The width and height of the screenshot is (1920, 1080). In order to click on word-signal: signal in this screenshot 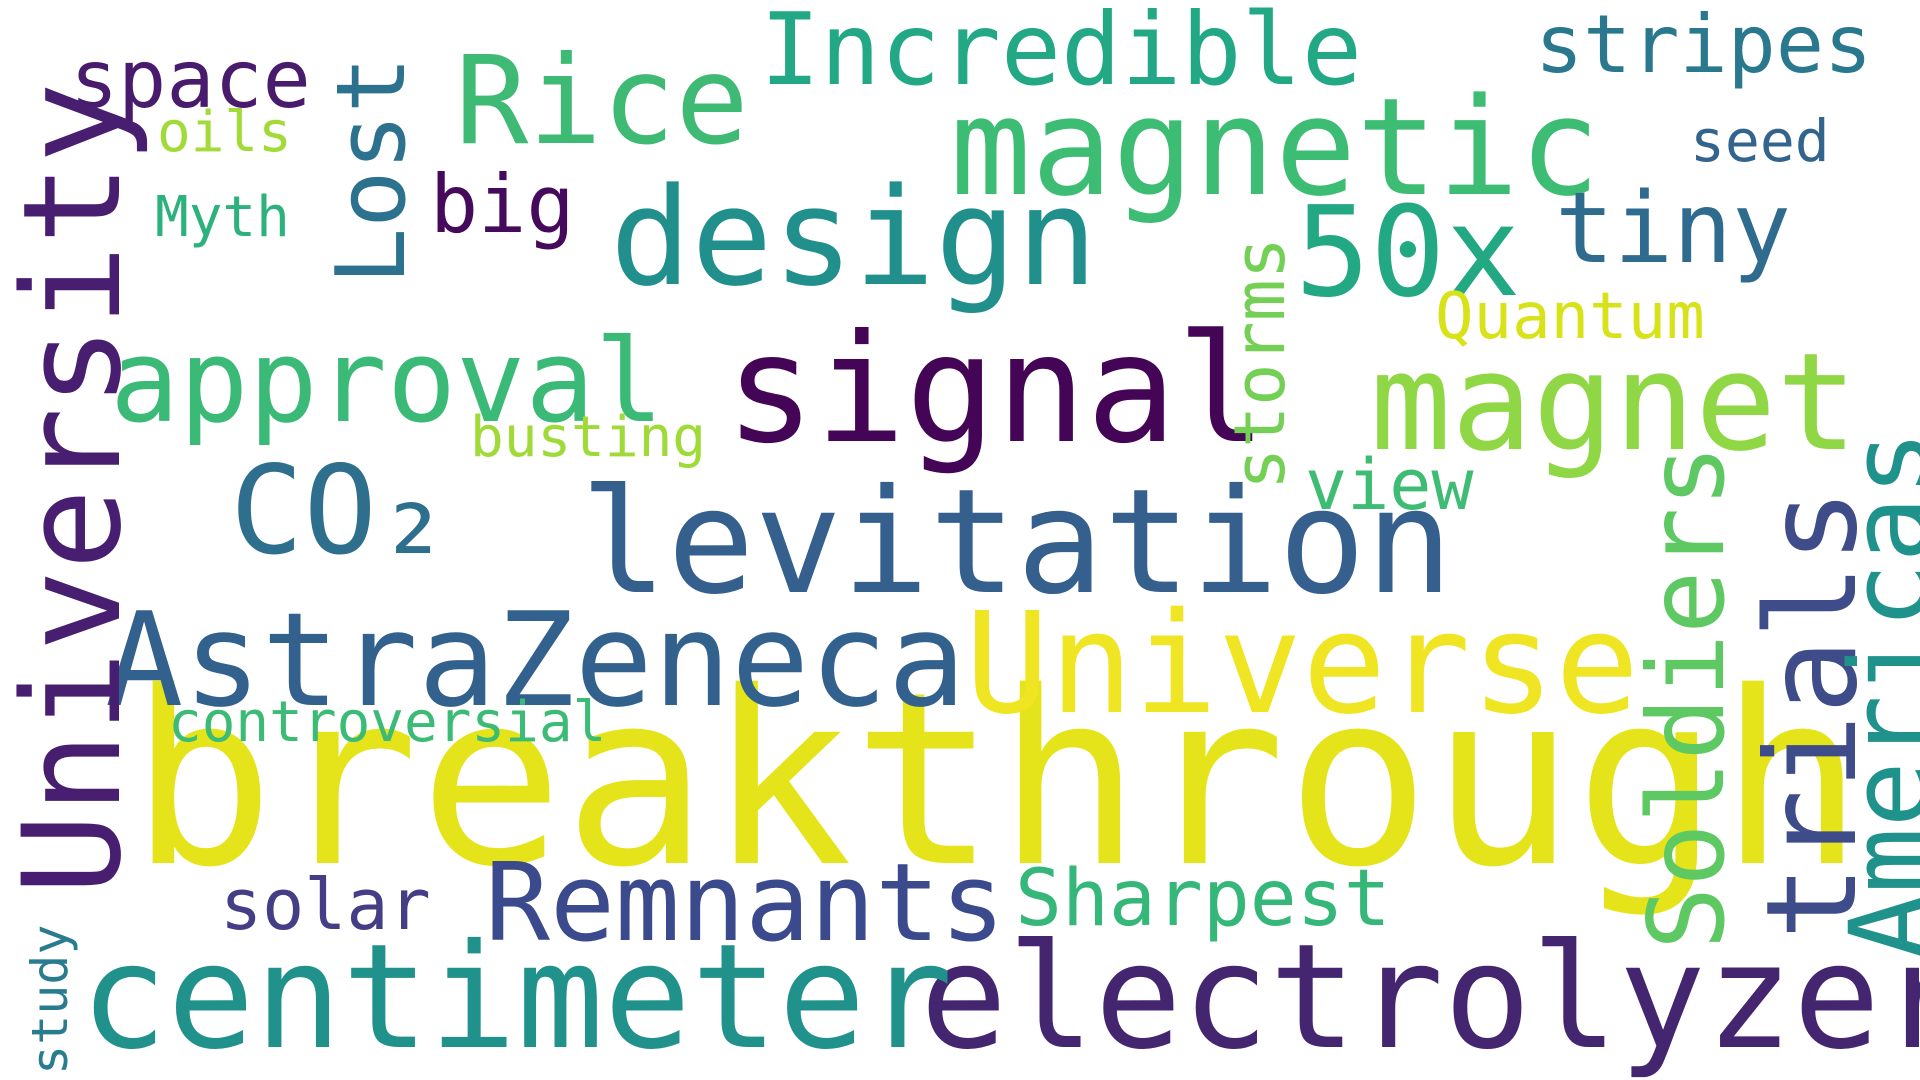, I will do `click(996, 390)`.